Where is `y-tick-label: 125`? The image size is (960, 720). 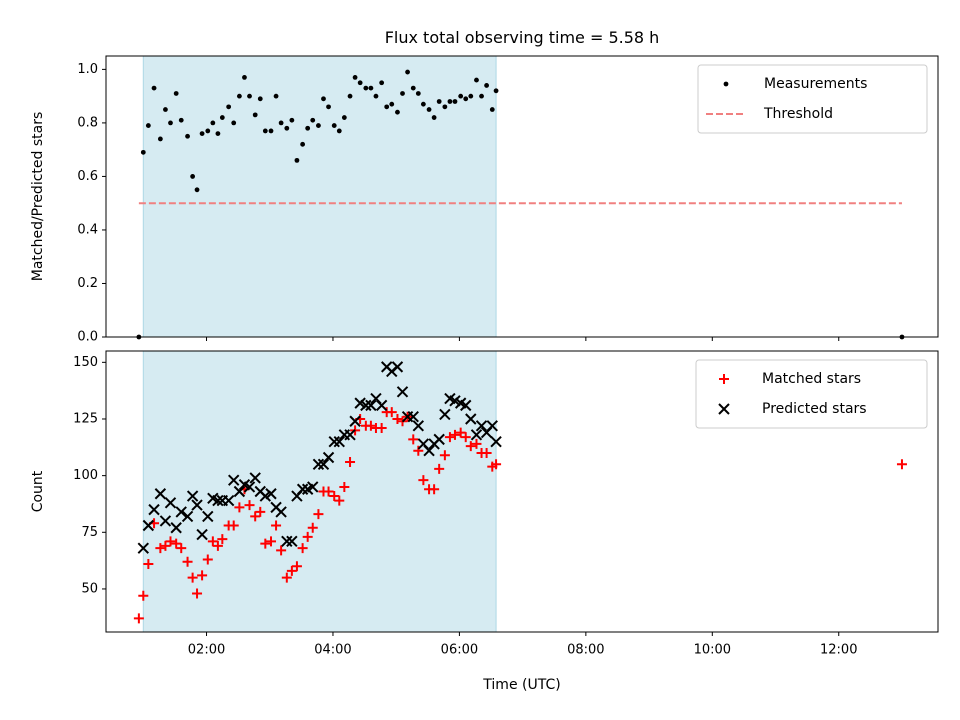
y-tick-label: 125 is located at coordinates (85, 418).